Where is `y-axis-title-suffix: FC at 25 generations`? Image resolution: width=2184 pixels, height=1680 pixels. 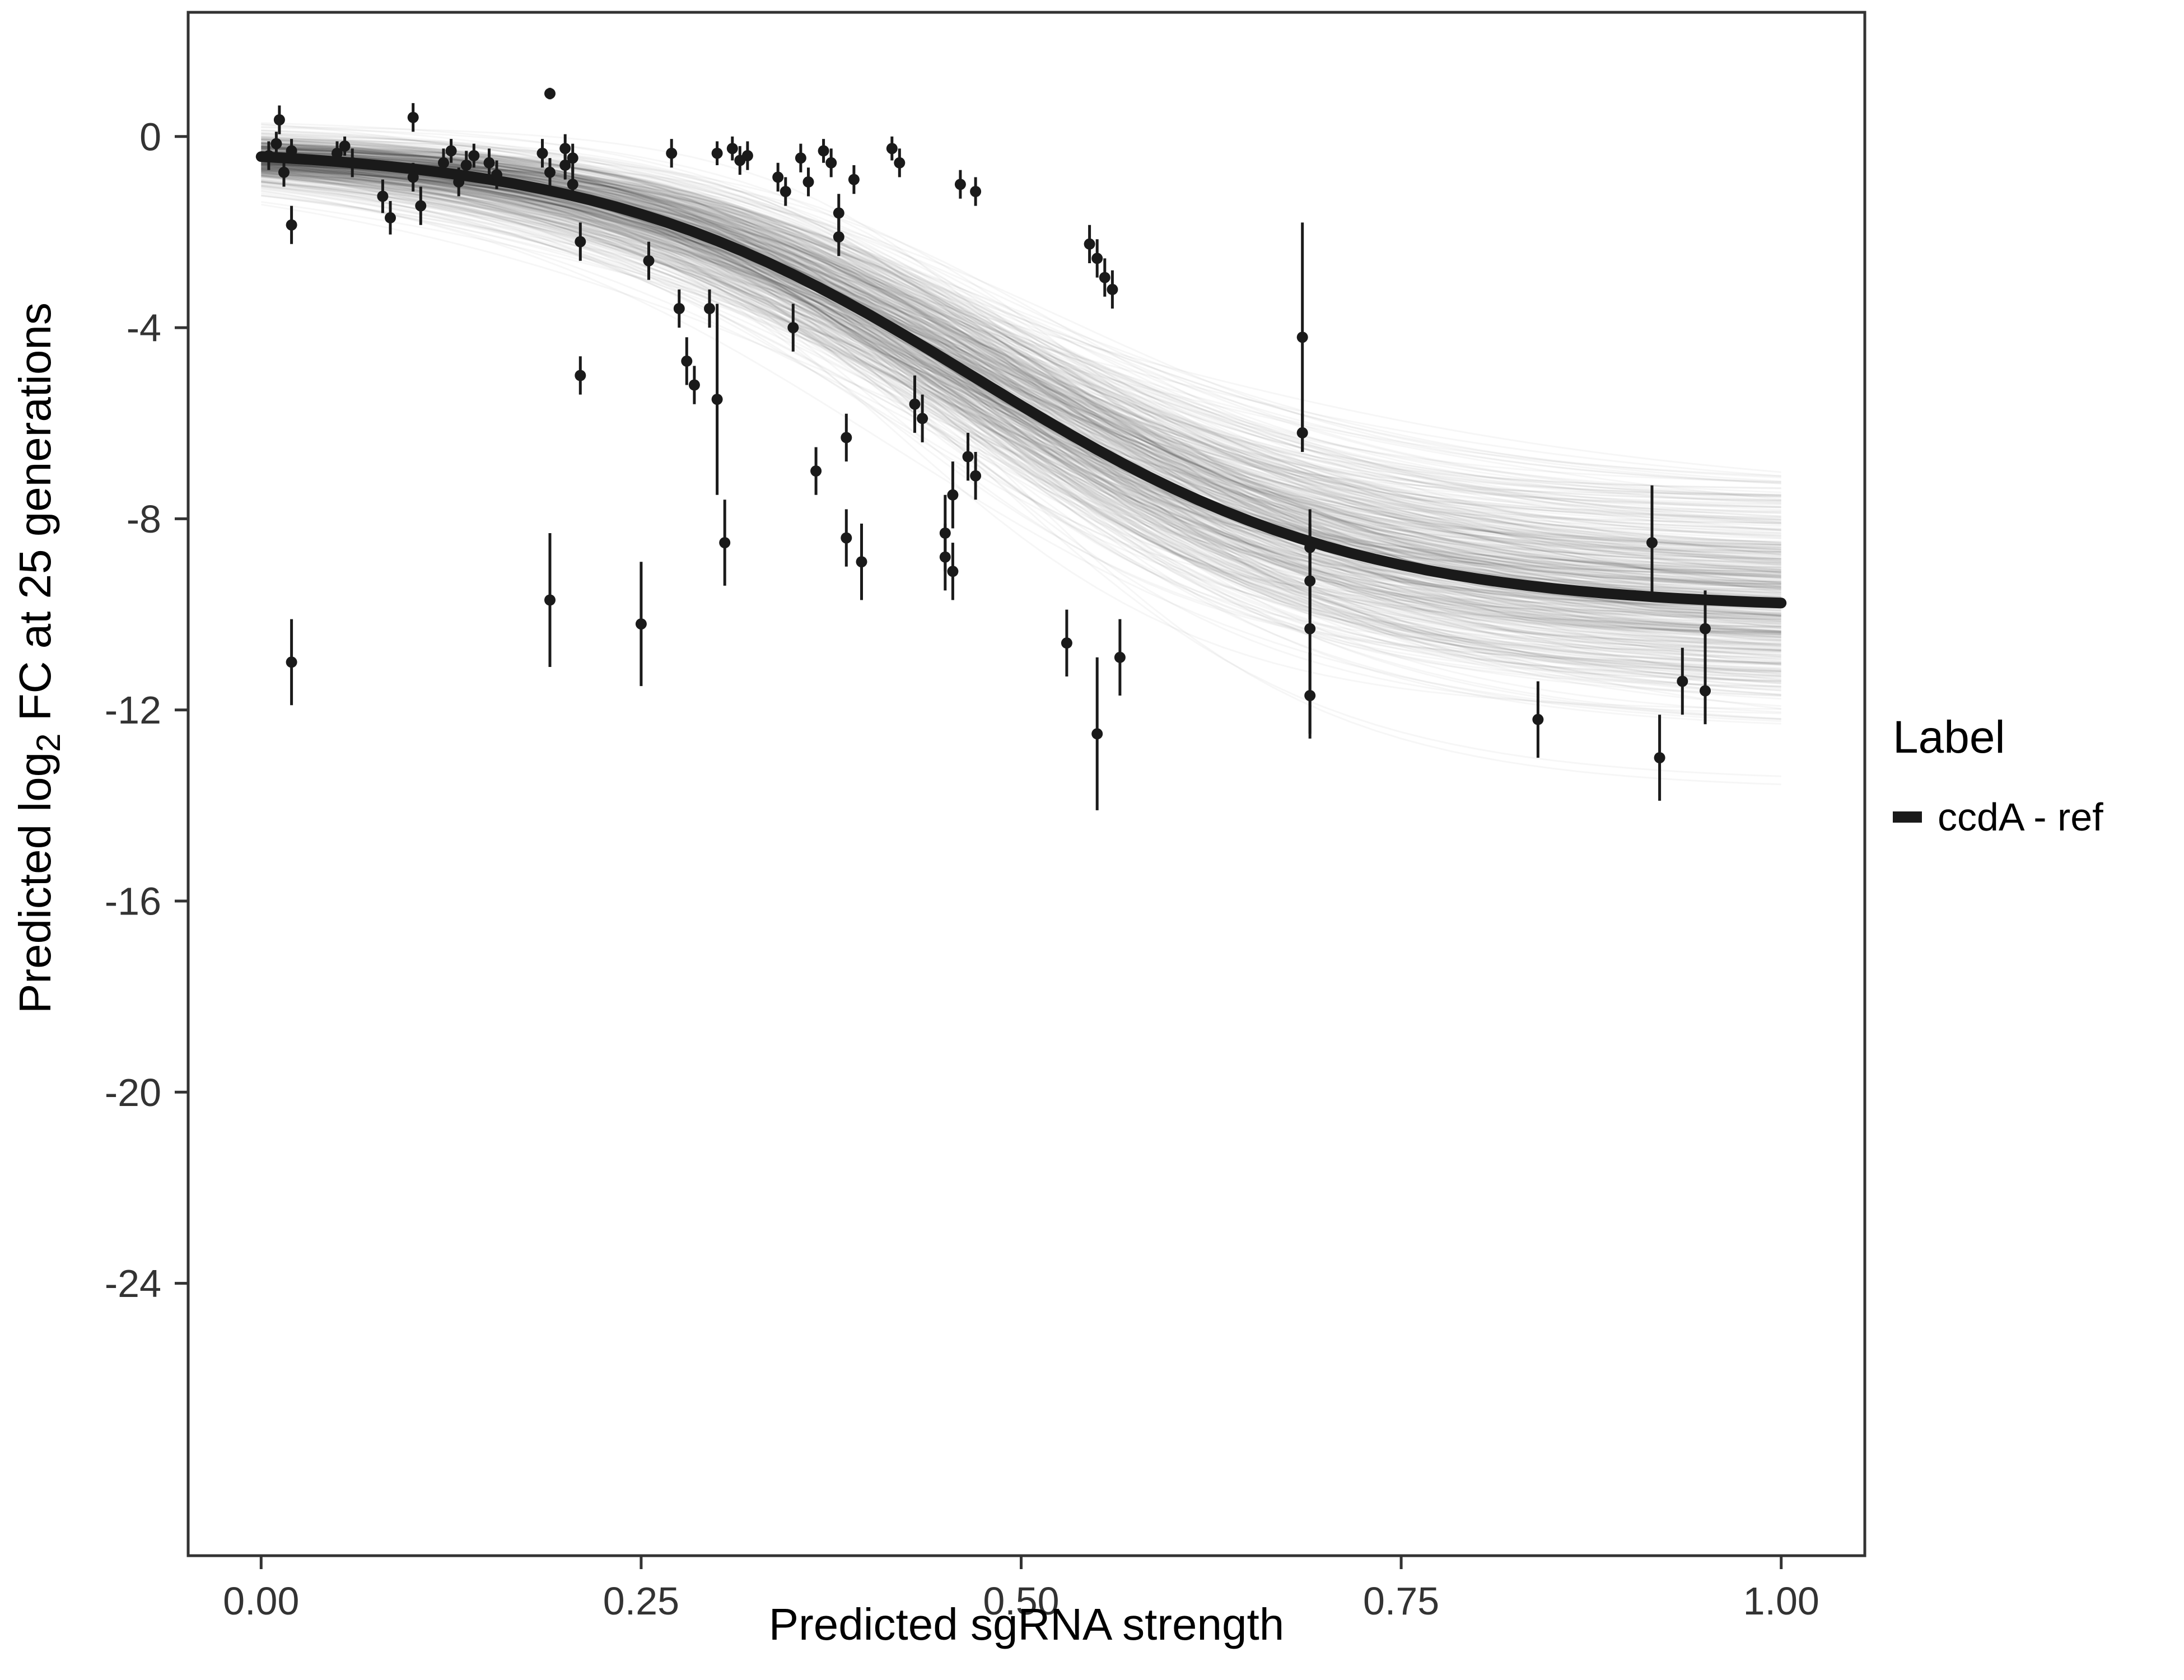
y-axis-title-suffix: FC at 25 generations is located at coordinates (35, 518).